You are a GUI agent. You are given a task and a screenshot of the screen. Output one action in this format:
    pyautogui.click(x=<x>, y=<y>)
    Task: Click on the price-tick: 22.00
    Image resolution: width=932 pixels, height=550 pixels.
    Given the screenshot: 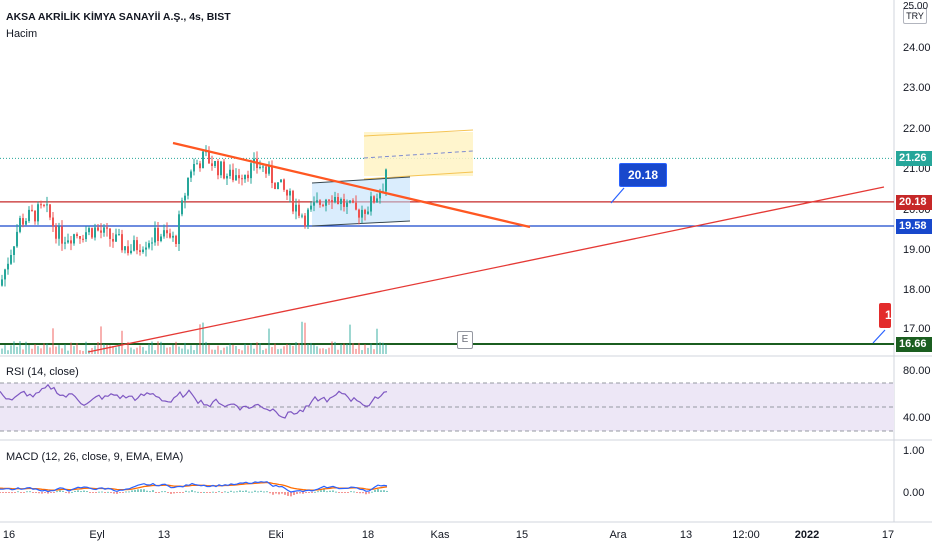 What is the action you would take?
    pyautogui.click(x=917, y=129)
    